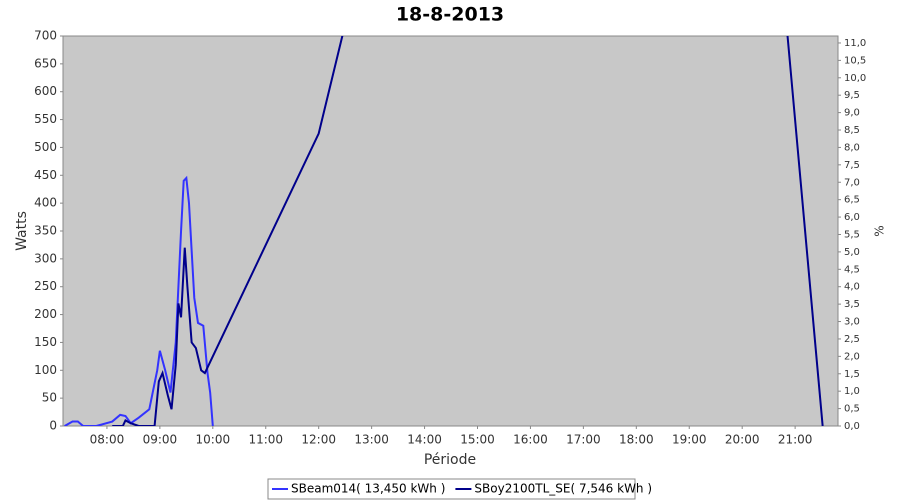  I want to click on x-tick-label: 13:00, so click(371, 440).